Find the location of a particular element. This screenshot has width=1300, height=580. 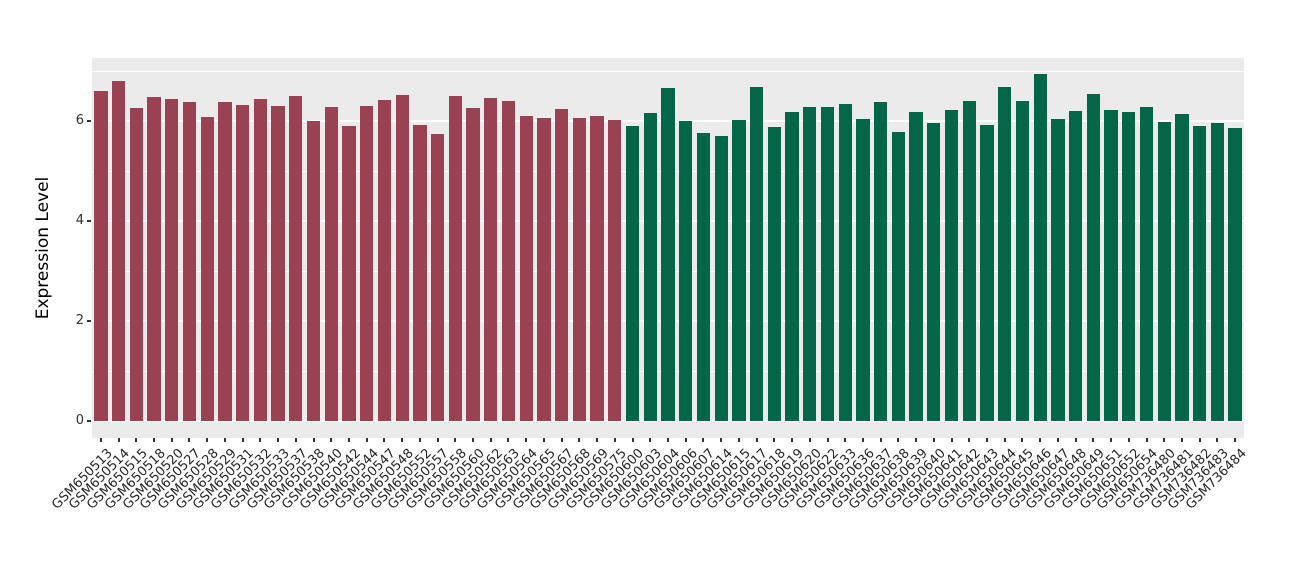

major-gridline is located at coordinates (668, 421).